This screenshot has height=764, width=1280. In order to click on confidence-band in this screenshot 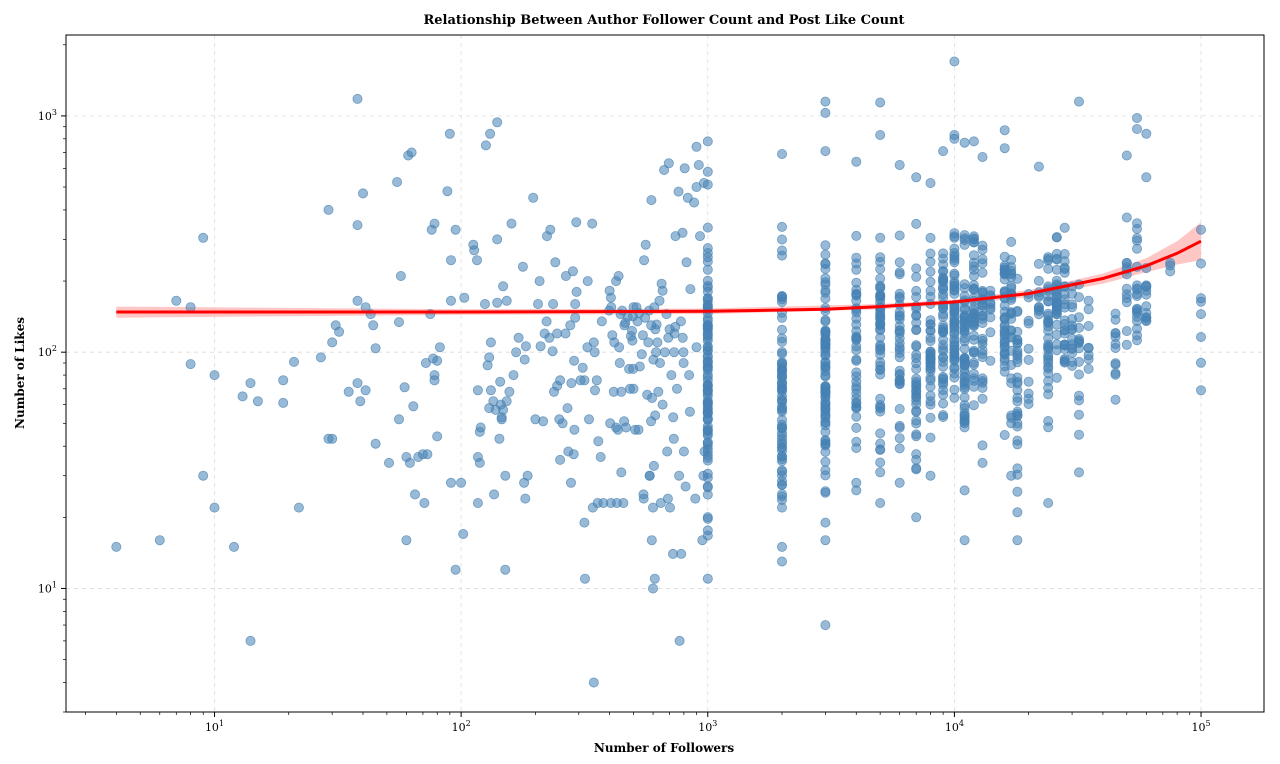, I will do `click(658, 270)`.